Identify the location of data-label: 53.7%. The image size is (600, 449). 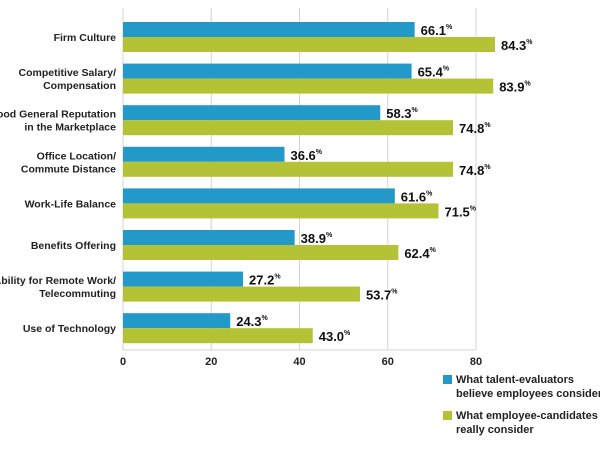
(382, 295).